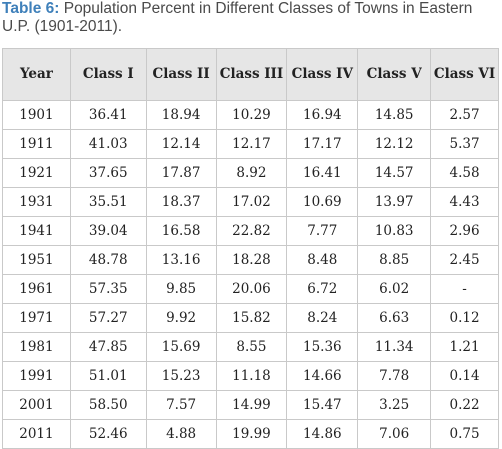 The width and height of the screenshot is (502, 449). What do you see at coordinates (464, 318) in the screenshot?
I see `value-cell: 0.12` at bounding box center [464, 318].